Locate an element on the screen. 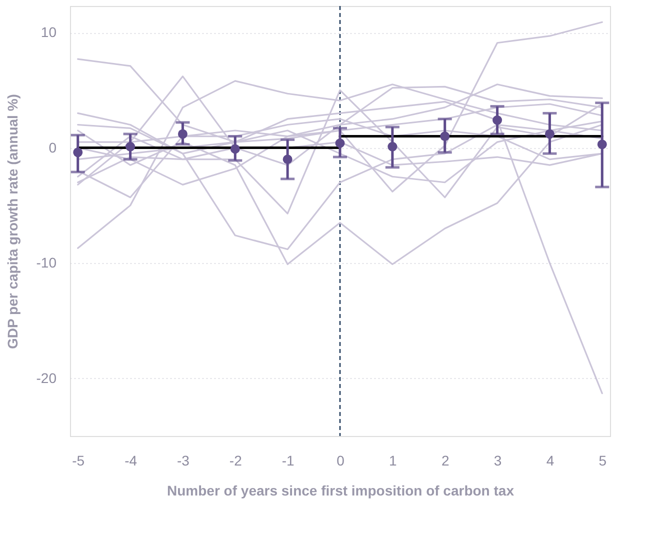 The width and height of the screenshot is (666, 551). x-tick-label: -1 is located at coordinates (288, 460).